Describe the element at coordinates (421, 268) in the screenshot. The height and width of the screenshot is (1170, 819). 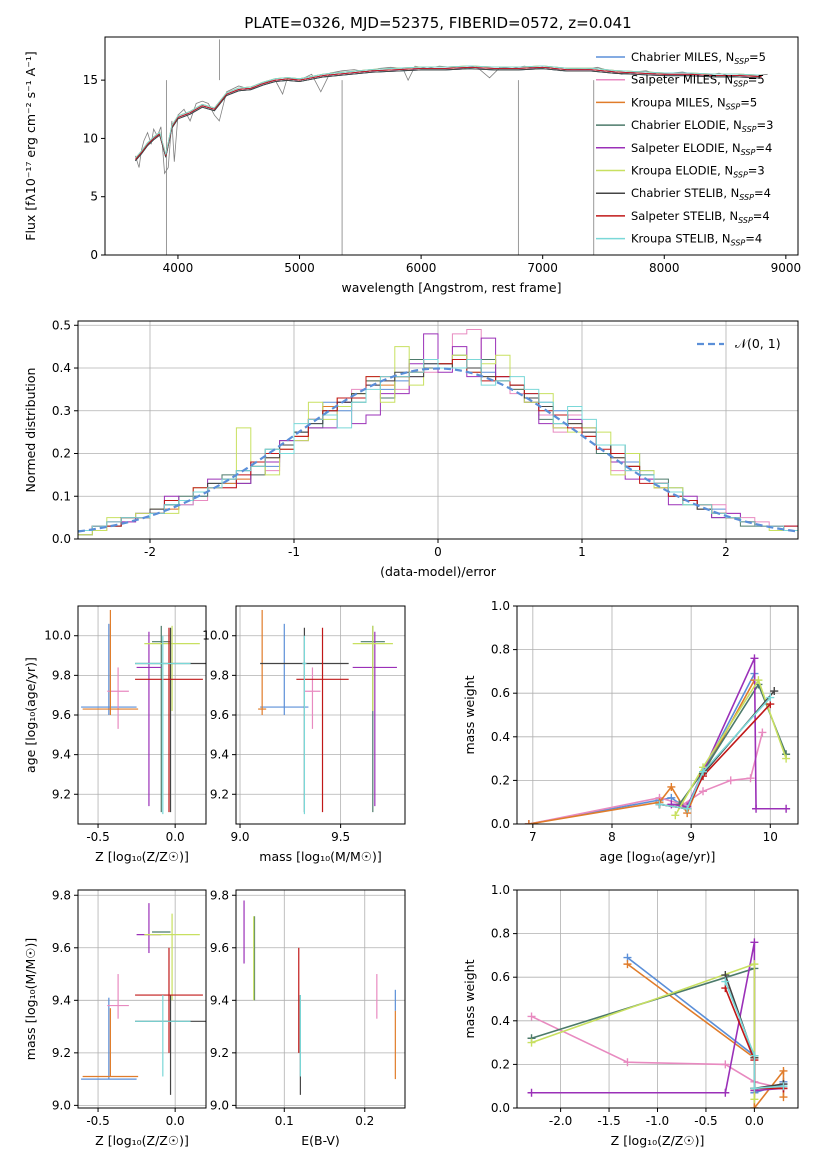
I see `x-tick-label: 6000` at that location.